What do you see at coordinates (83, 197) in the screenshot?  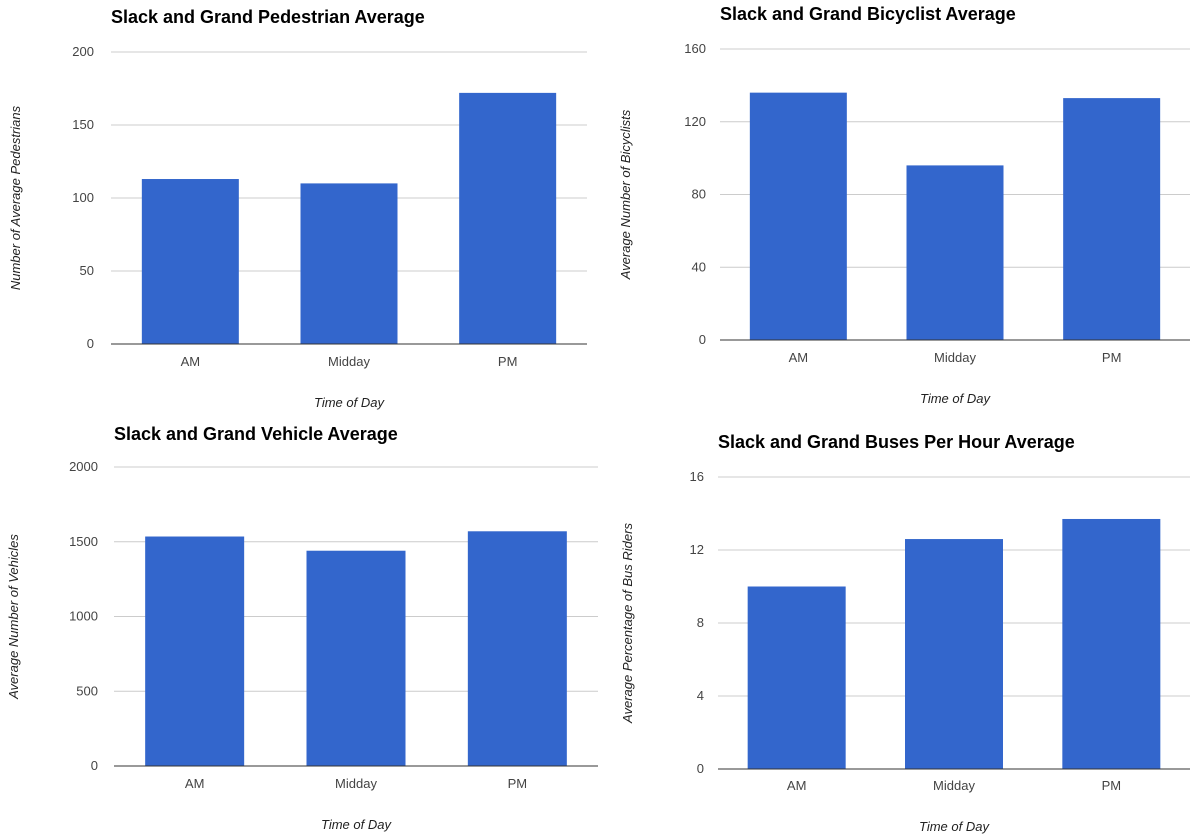 I see `y-tick-label: 100` at bounding box center [83, 197].